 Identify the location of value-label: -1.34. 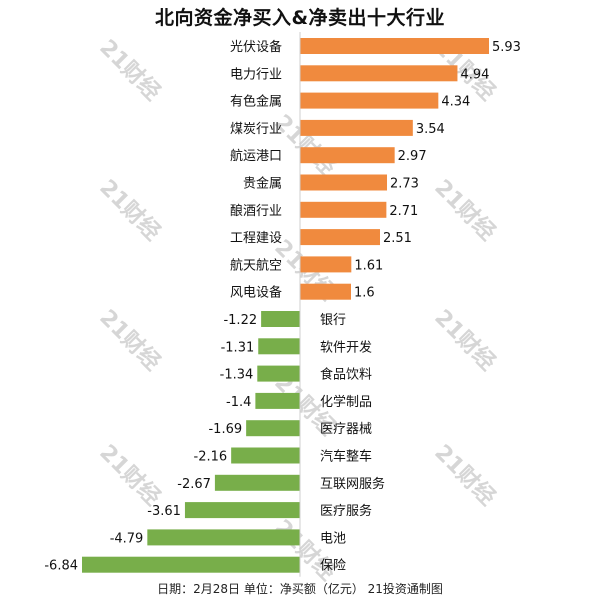
(237, 375).